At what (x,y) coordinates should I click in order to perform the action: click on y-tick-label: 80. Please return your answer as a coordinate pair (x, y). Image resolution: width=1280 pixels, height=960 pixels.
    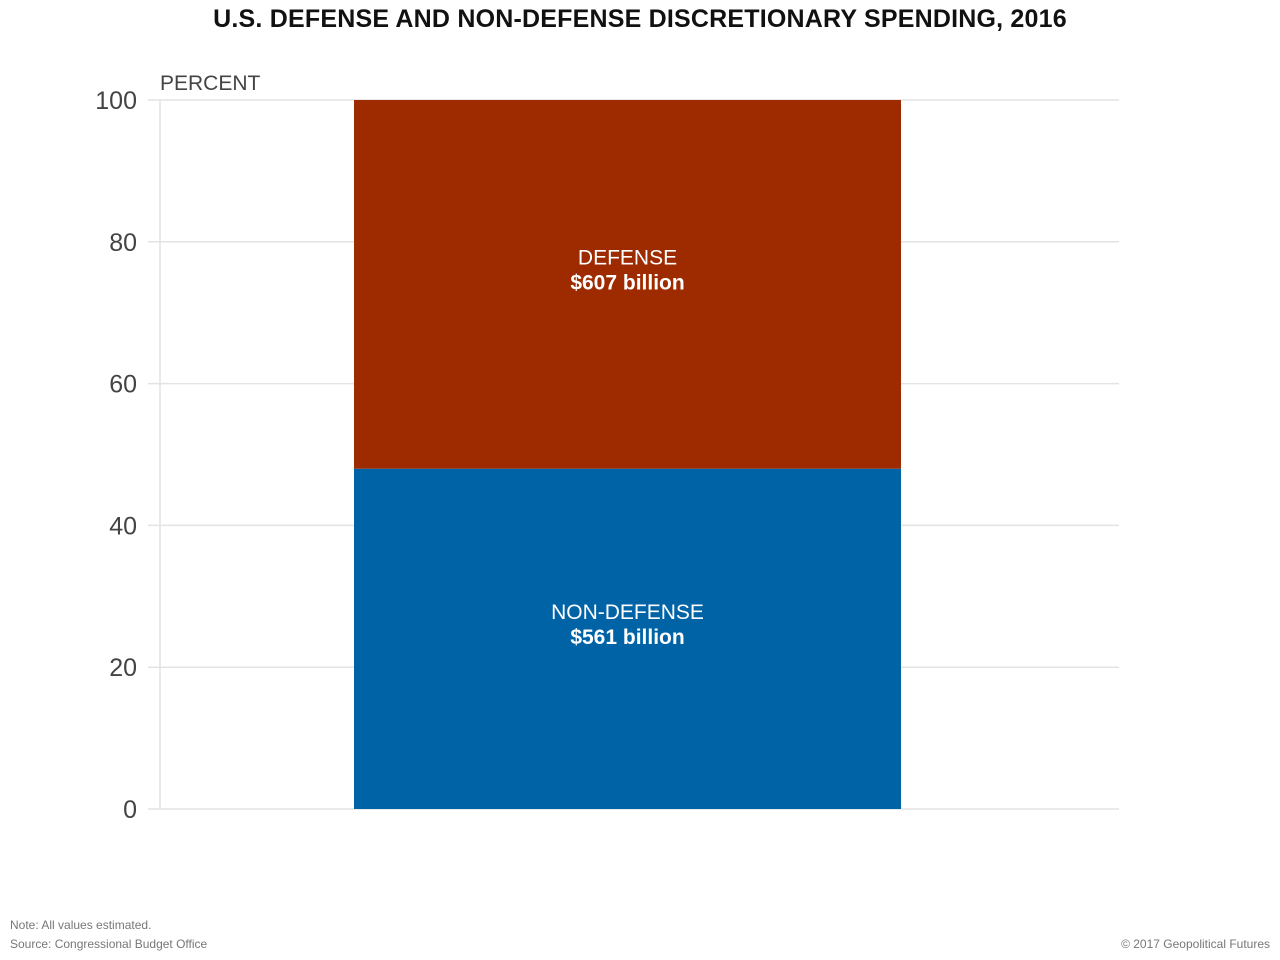
    Looking at the image, I should click on (123, 243).